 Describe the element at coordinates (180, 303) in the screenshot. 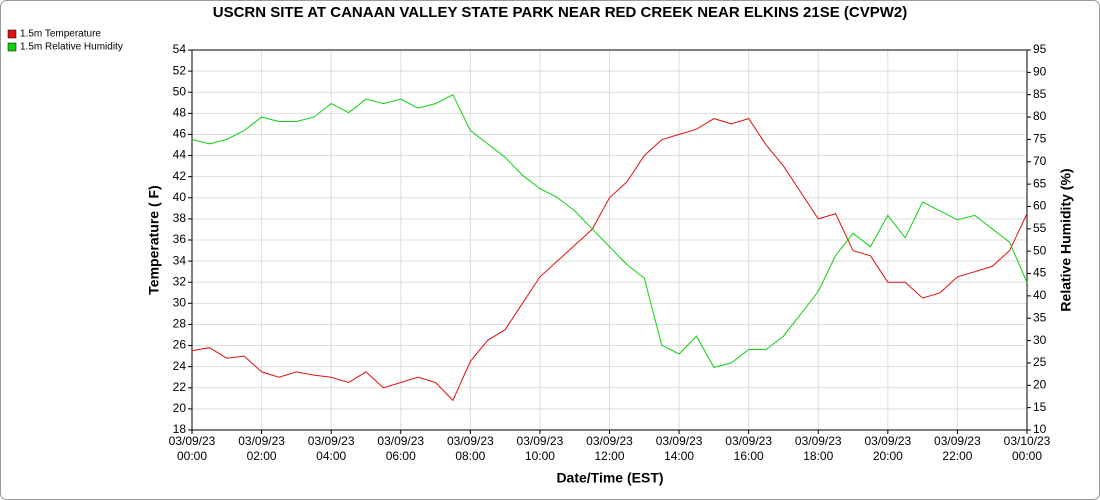

I see `y-tick-label: 30` at that location.